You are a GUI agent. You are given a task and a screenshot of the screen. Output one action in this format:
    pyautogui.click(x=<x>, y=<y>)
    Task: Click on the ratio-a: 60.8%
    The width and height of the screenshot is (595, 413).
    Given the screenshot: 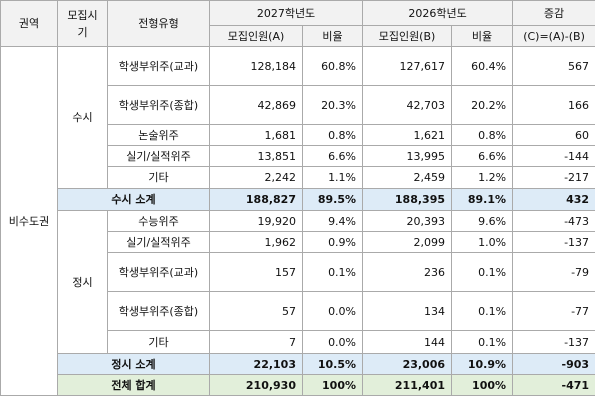 What is the action you would take?
    pyautogui.click(x=332, y=66)
    